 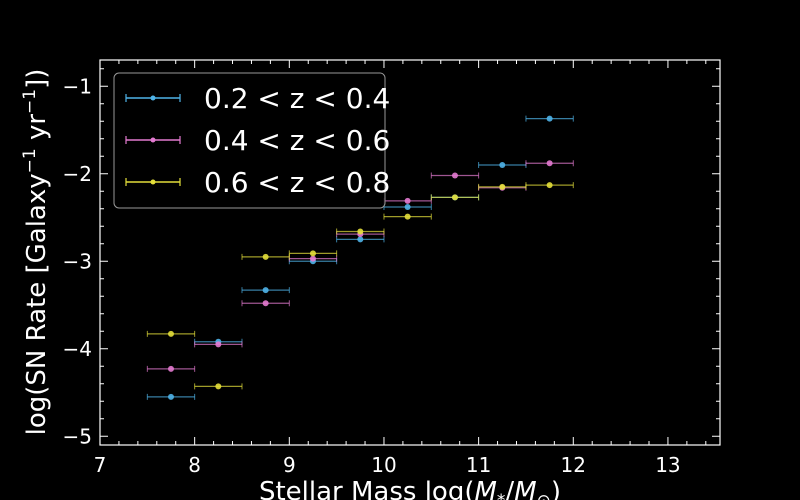 What do you see at coordinates (383, 465) in the screenshot?
I see `x-tick-label: 10` at bounding box center [383, 465].